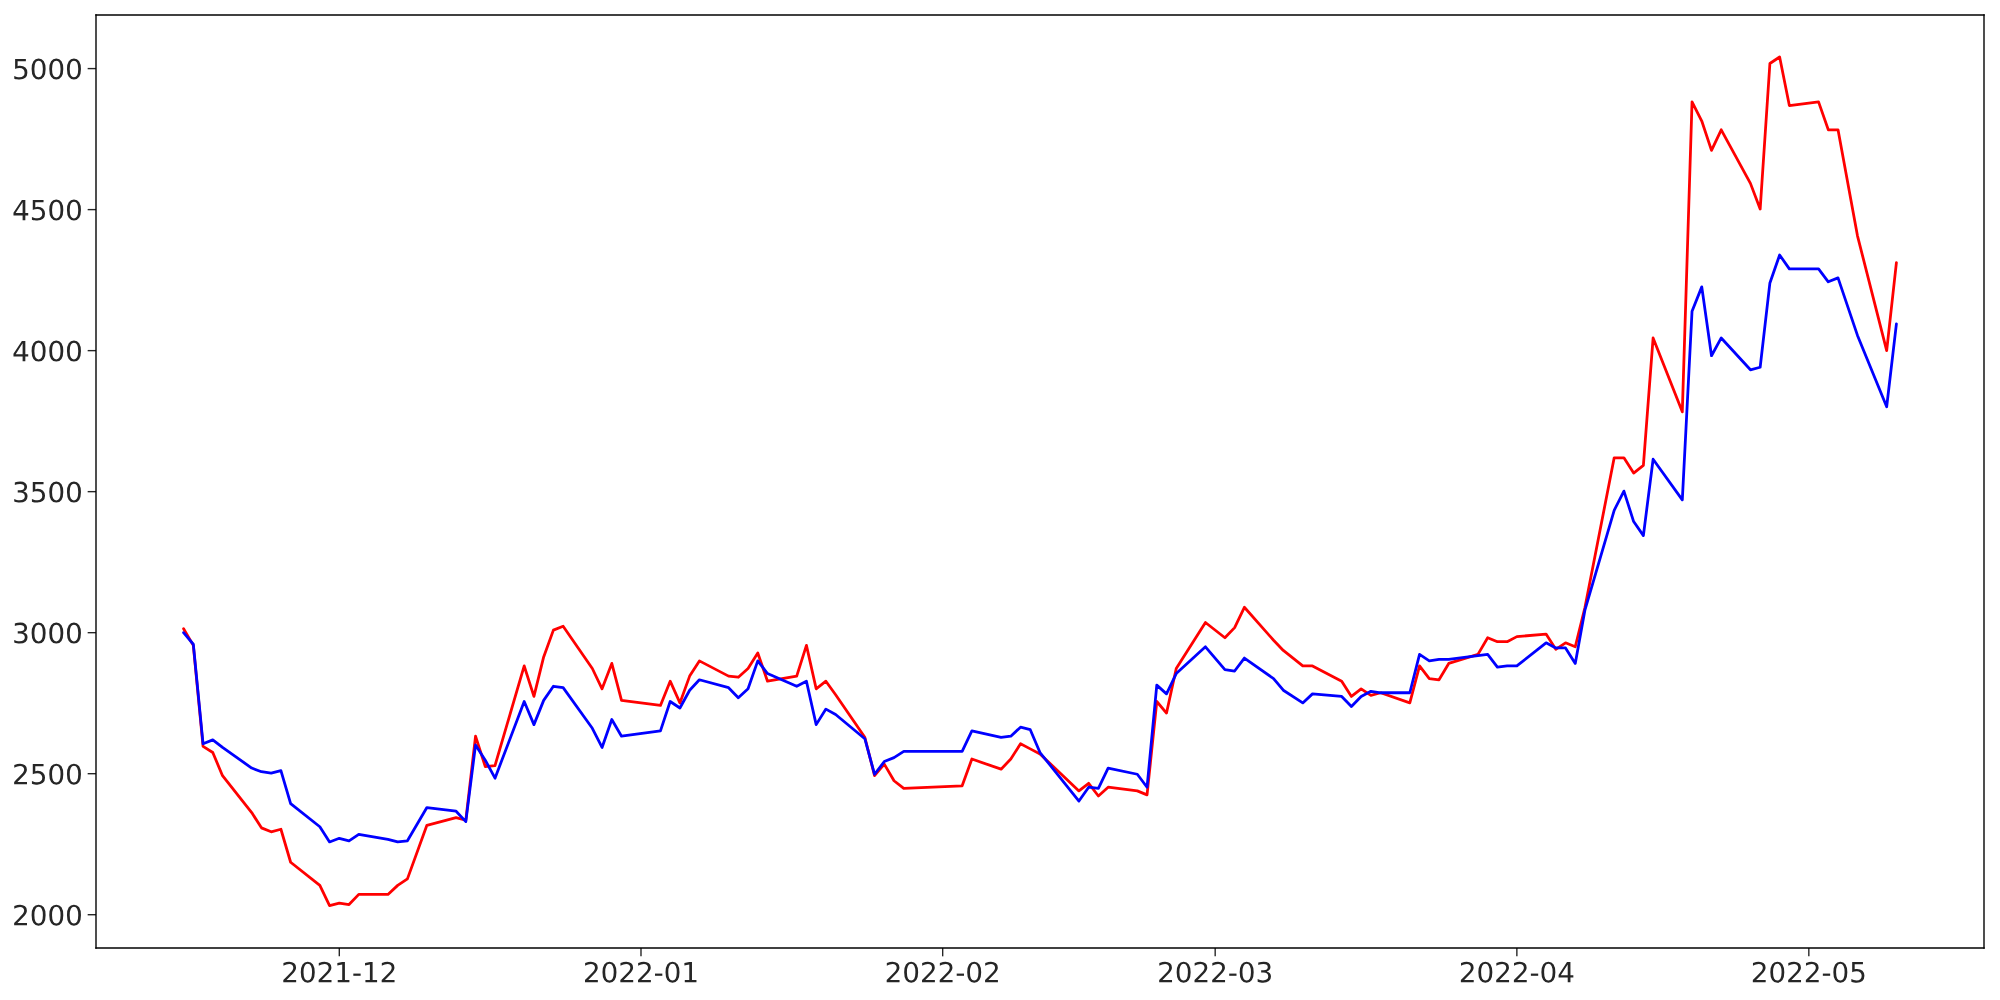 This screenshot has width=2000, height=1000. What do you see at coordinates (1517, 972) in the screenshot?
I see `x-tick-label: 2022-04` at bounding box center [1517, 972].